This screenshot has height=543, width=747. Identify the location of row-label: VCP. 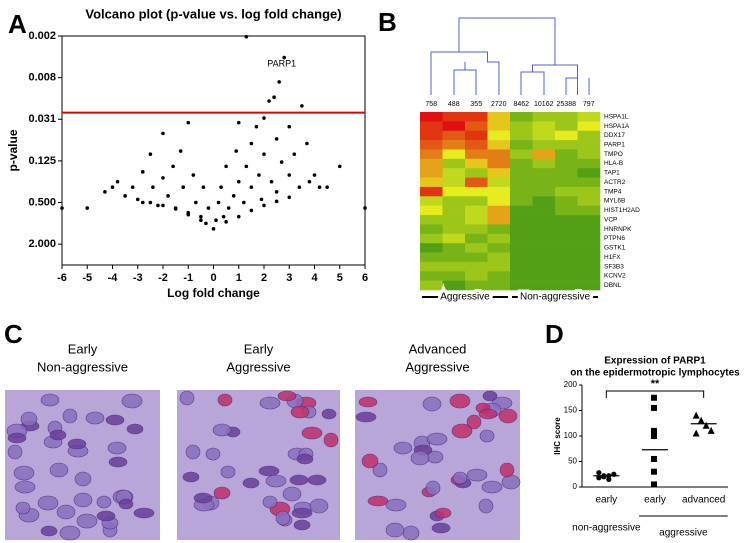
(610, 219).